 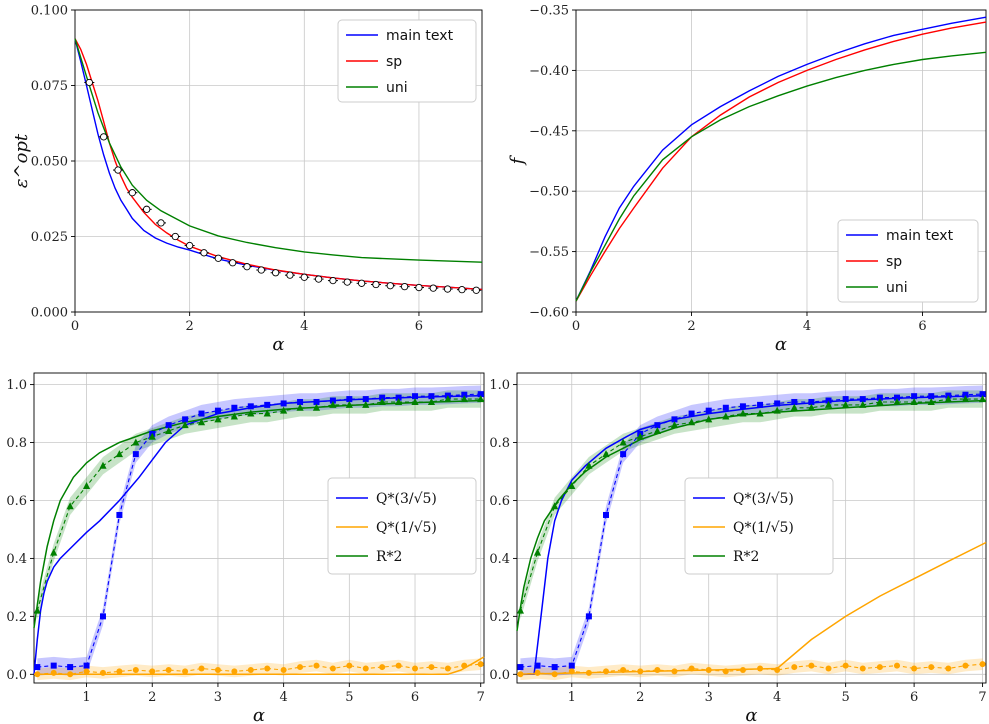 I want to click on y-tick-label: 0.4, so click(x=499, y=559).